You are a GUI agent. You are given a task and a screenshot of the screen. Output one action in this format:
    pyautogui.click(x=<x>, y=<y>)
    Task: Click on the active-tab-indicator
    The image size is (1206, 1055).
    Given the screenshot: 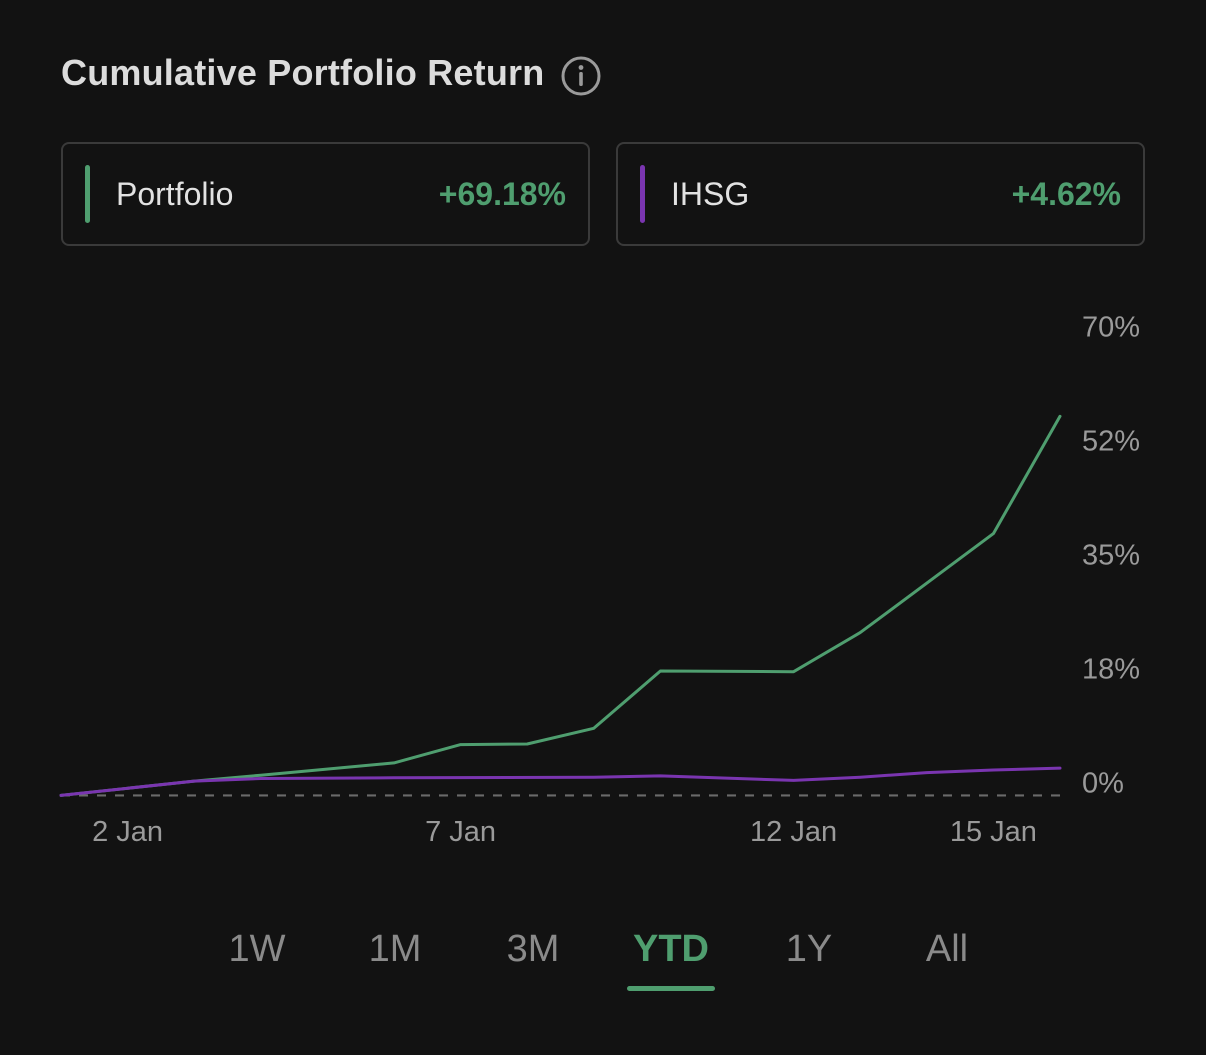 What is the action you would take?
    pyautogui.click(x=671, y=988)
    